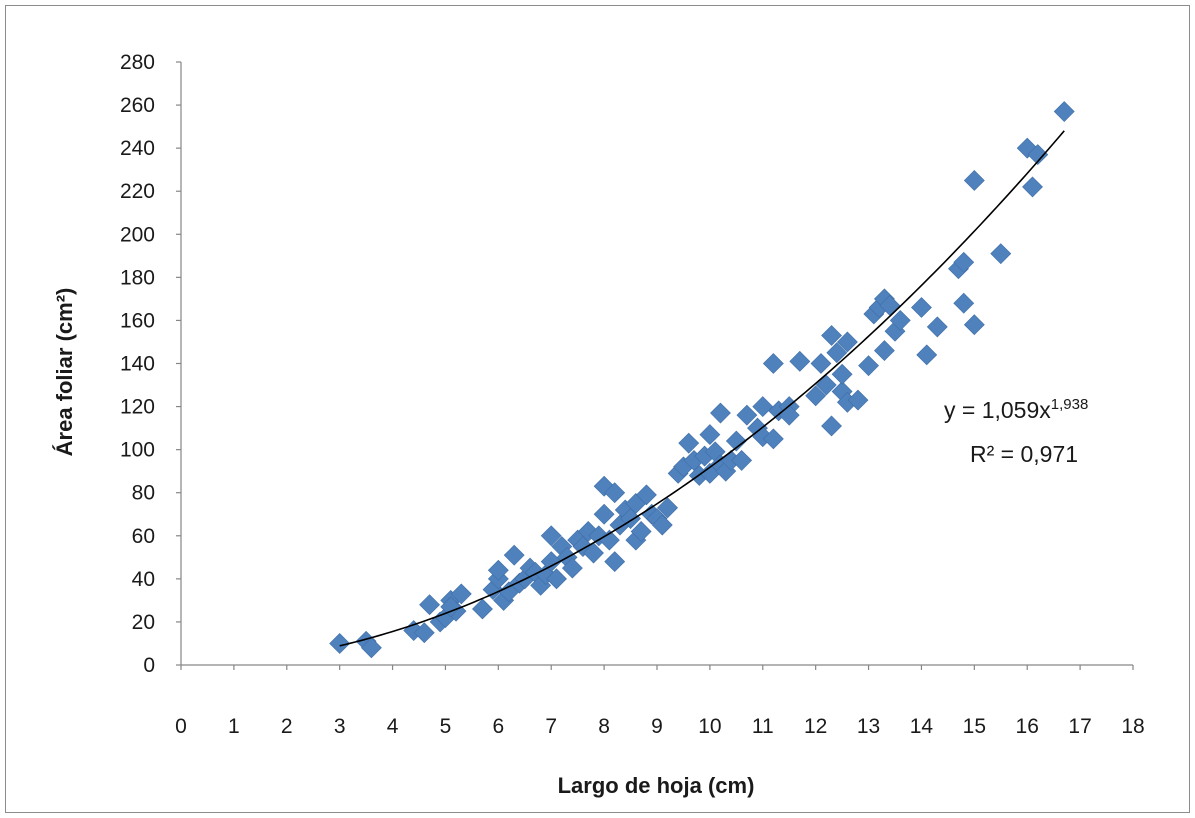 The height and width of the screenshot is (818, 1195). I want to click on y-axis-title: Área foliar (cm²), so click(64, 372).